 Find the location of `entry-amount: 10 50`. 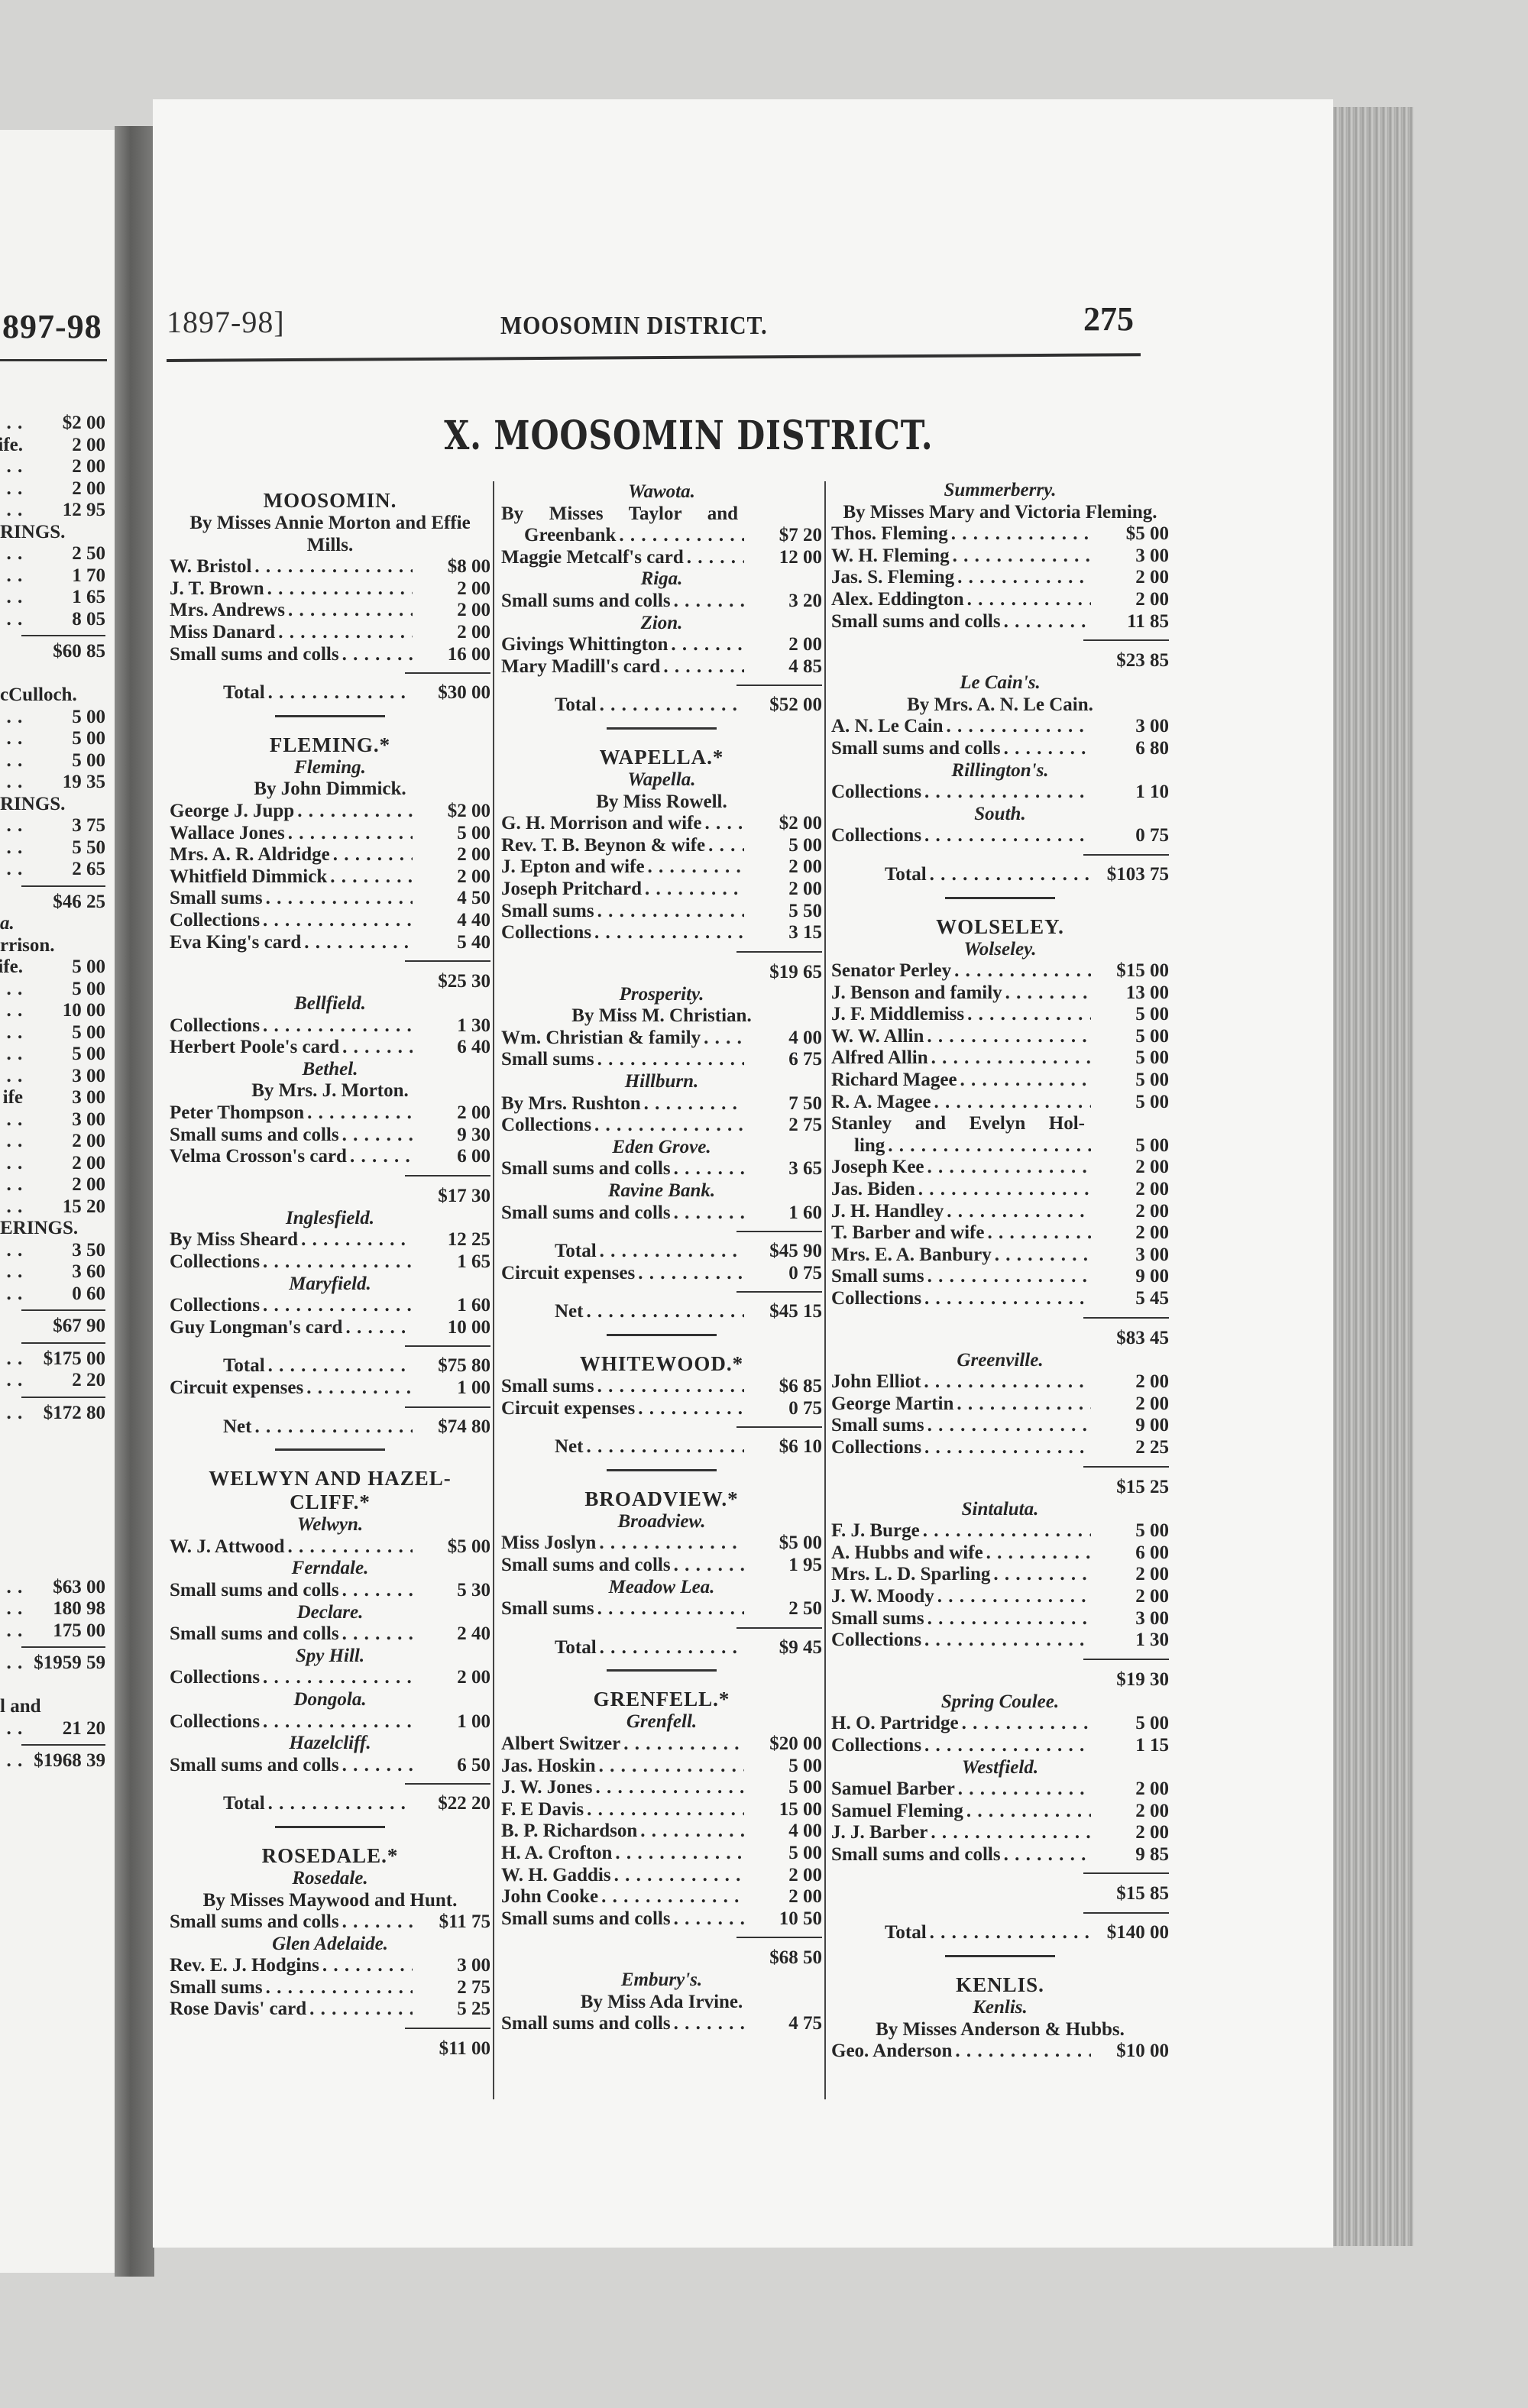

entry-amount: 10 50 is located at coordinates (800, 1918).